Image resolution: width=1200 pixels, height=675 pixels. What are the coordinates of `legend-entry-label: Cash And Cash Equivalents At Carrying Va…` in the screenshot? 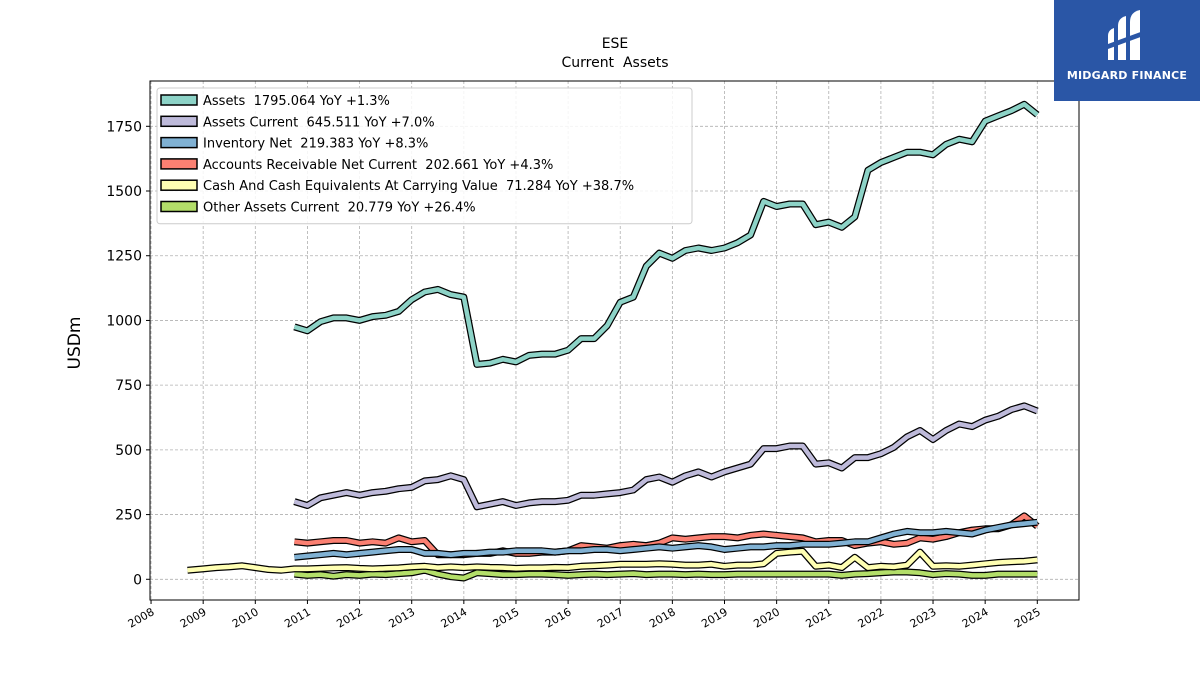 It's located at (418, 186).